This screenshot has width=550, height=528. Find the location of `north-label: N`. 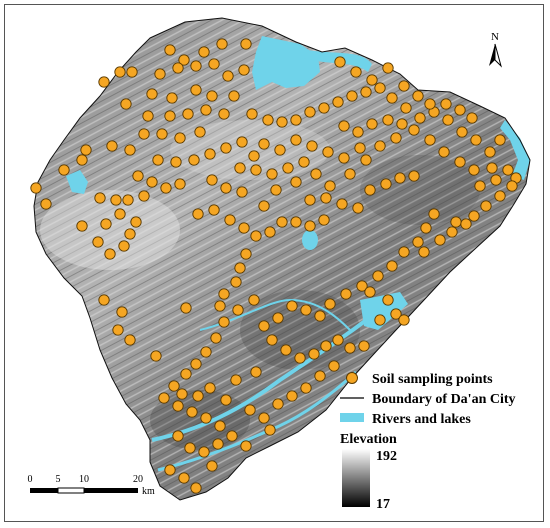

north-label: N is located at coordinates (495, 37).